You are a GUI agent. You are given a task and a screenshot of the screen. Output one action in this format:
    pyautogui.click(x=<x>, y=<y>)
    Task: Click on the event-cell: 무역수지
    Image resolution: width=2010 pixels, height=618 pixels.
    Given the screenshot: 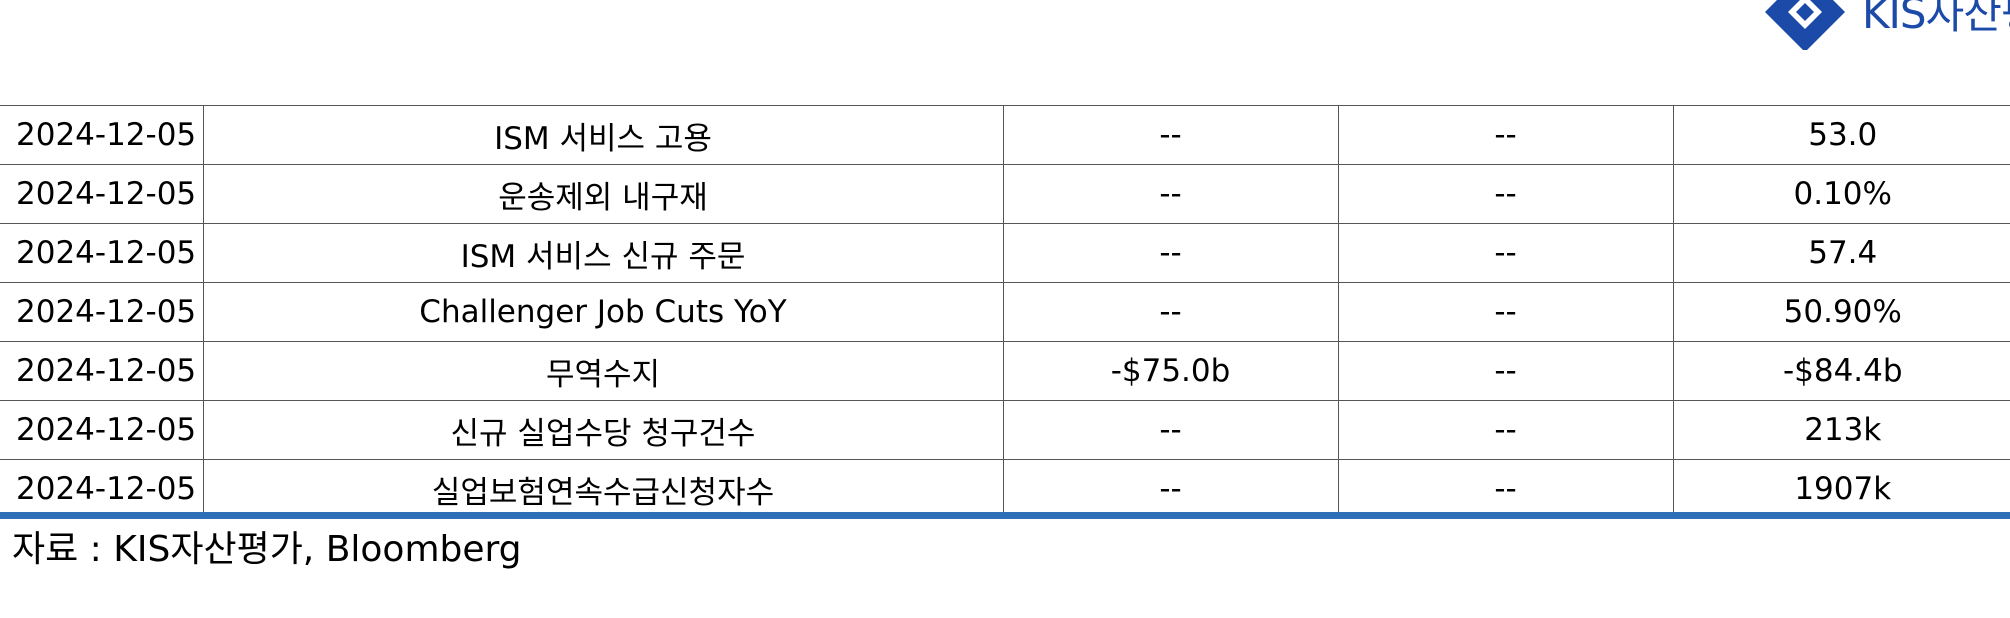 What is the action you would take?
    pyautogui.click(x=602, y=371)
    